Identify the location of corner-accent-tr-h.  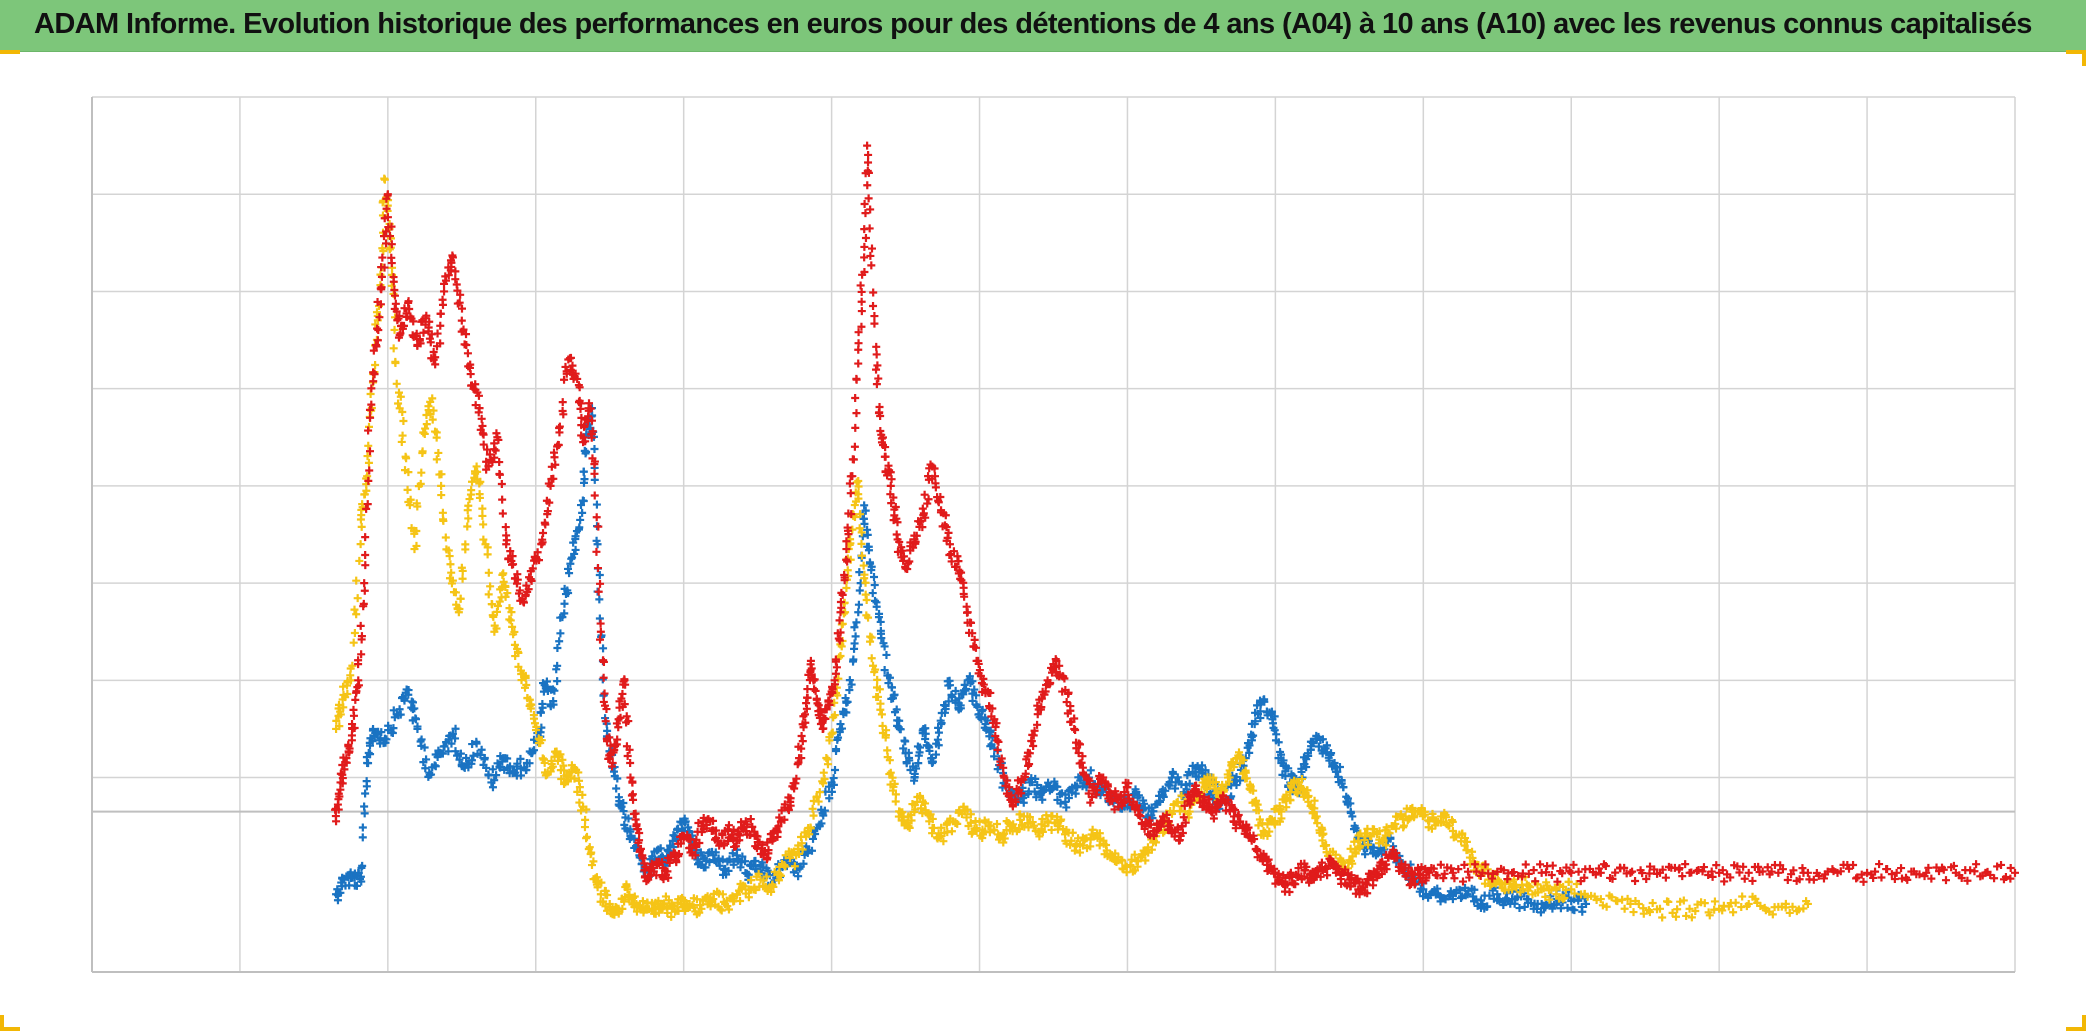
(2076, 52).